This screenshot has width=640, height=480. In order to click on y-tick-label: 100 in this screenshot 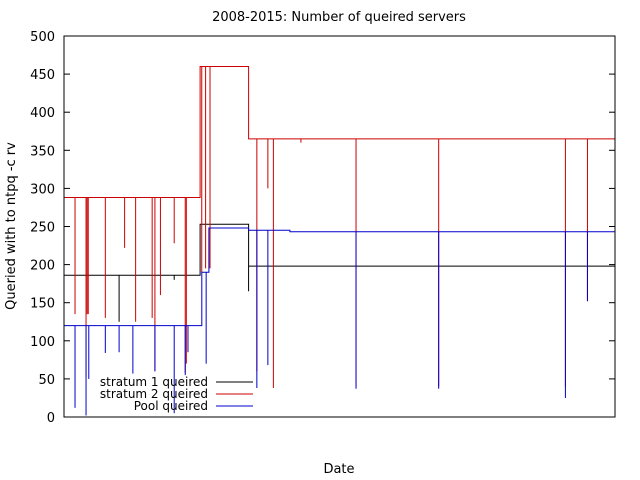, I will do `click(42, 342)`.